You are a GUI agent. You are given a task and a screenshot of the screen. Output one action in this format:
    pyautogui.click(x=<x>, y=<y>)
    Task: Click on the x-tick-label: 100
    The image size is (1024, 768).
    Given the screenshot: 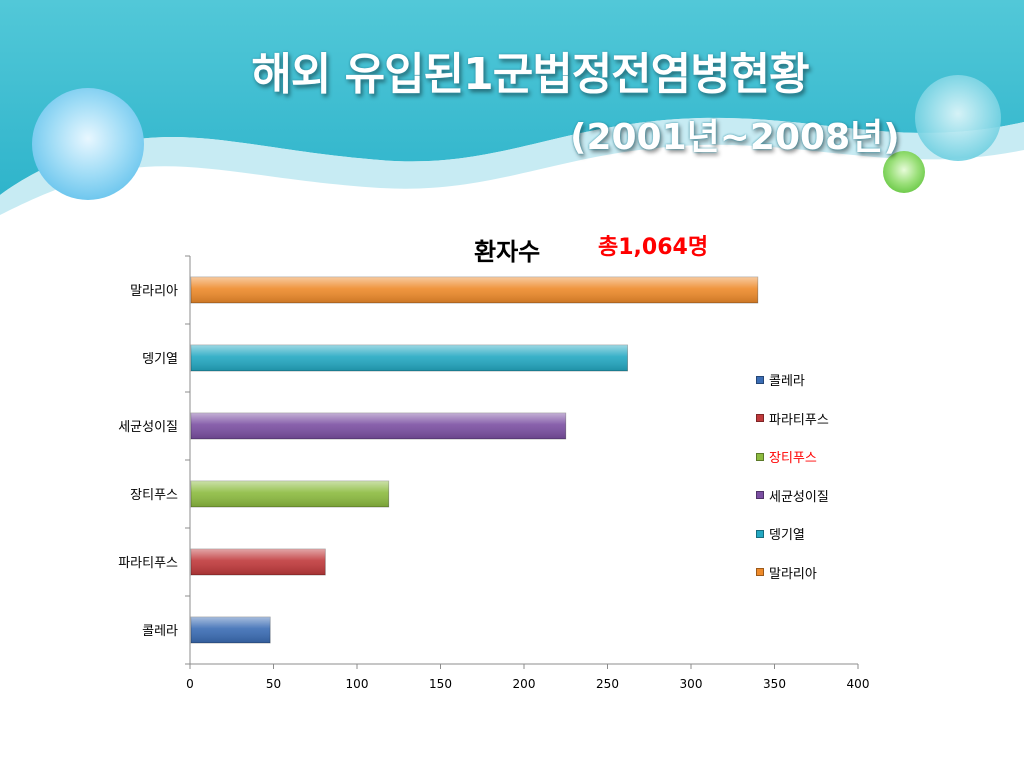 What is the action you would take?
    pyautogui.click(x=357, y=684)
    